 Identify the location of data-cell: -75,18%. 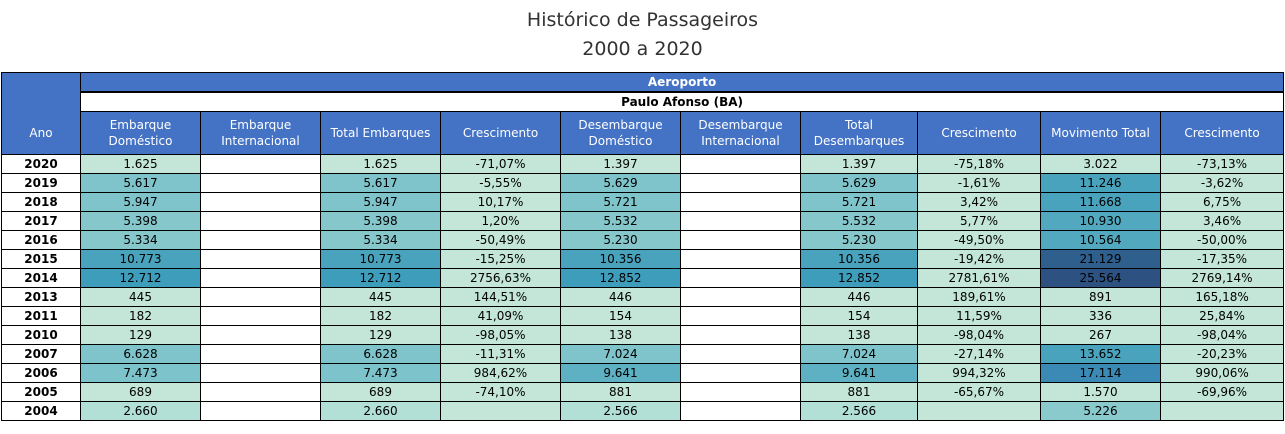
(979, 164).